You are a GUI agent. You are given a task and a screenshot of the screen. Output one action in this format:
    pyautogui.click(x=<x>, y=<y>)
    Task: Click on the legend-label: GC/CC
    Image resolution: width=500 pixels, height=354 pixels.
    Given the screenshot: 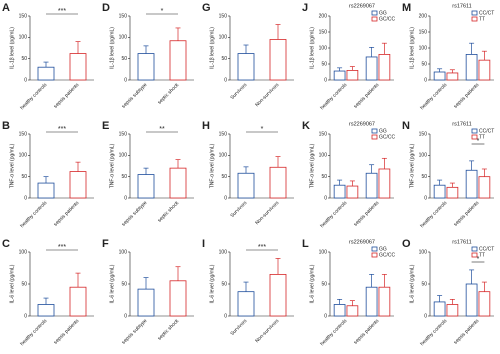 What is the action you would take?
    pyautogui.click(x=387, y=137)
    